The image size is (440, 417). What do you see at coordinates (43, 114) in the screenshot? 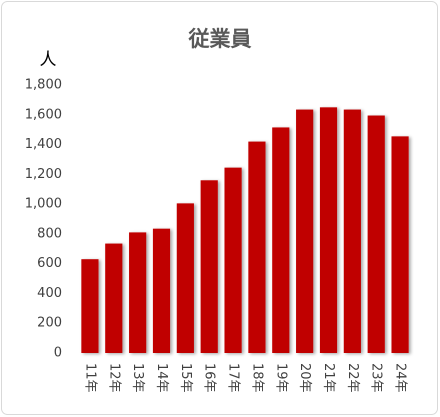
I see `y-tick-label: 1,600` at bounding box center [43, 114].